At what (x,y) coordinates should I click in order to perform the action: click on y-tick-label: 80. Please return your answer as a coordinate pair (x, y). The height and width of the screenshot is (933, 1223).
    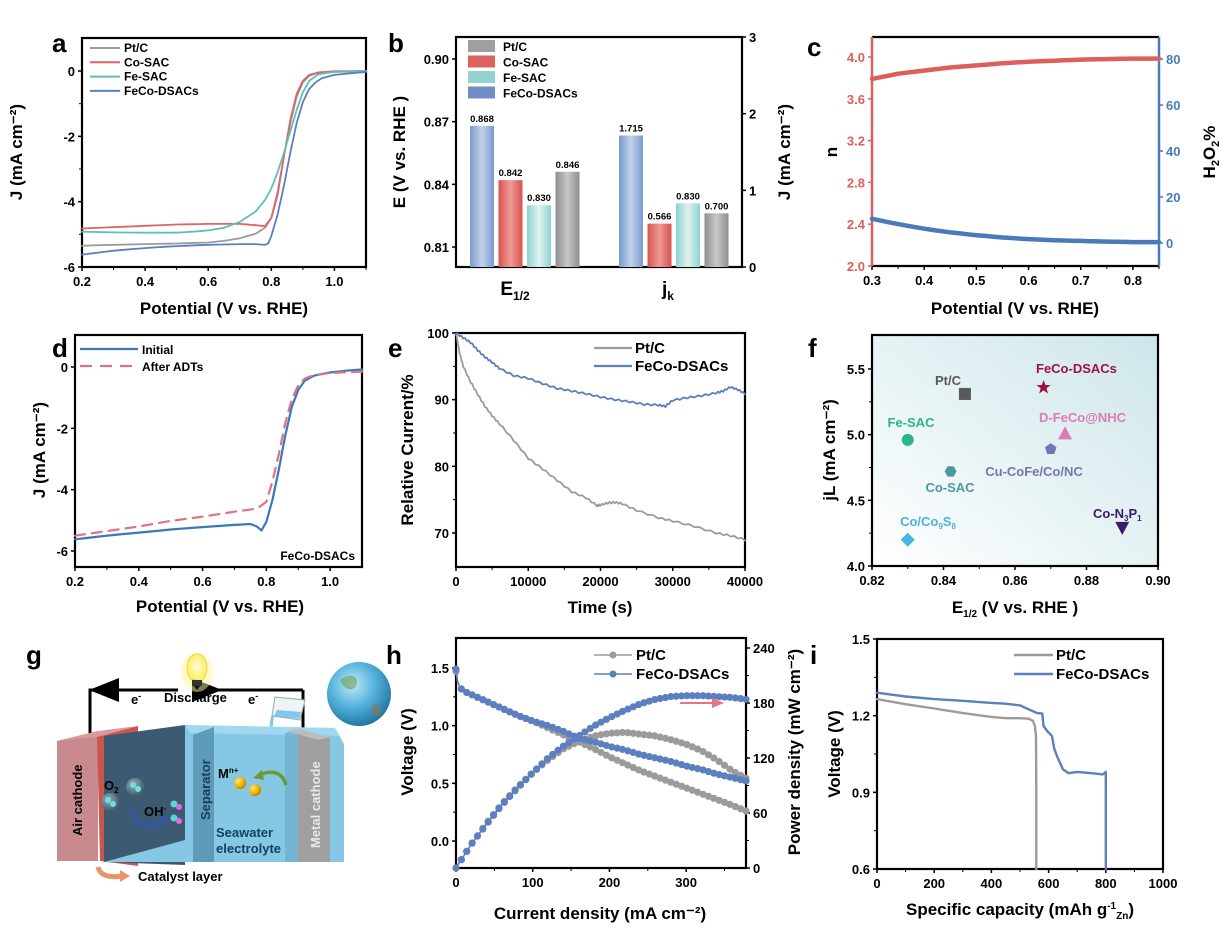
    Looking at the image, I should click on (442, 466).